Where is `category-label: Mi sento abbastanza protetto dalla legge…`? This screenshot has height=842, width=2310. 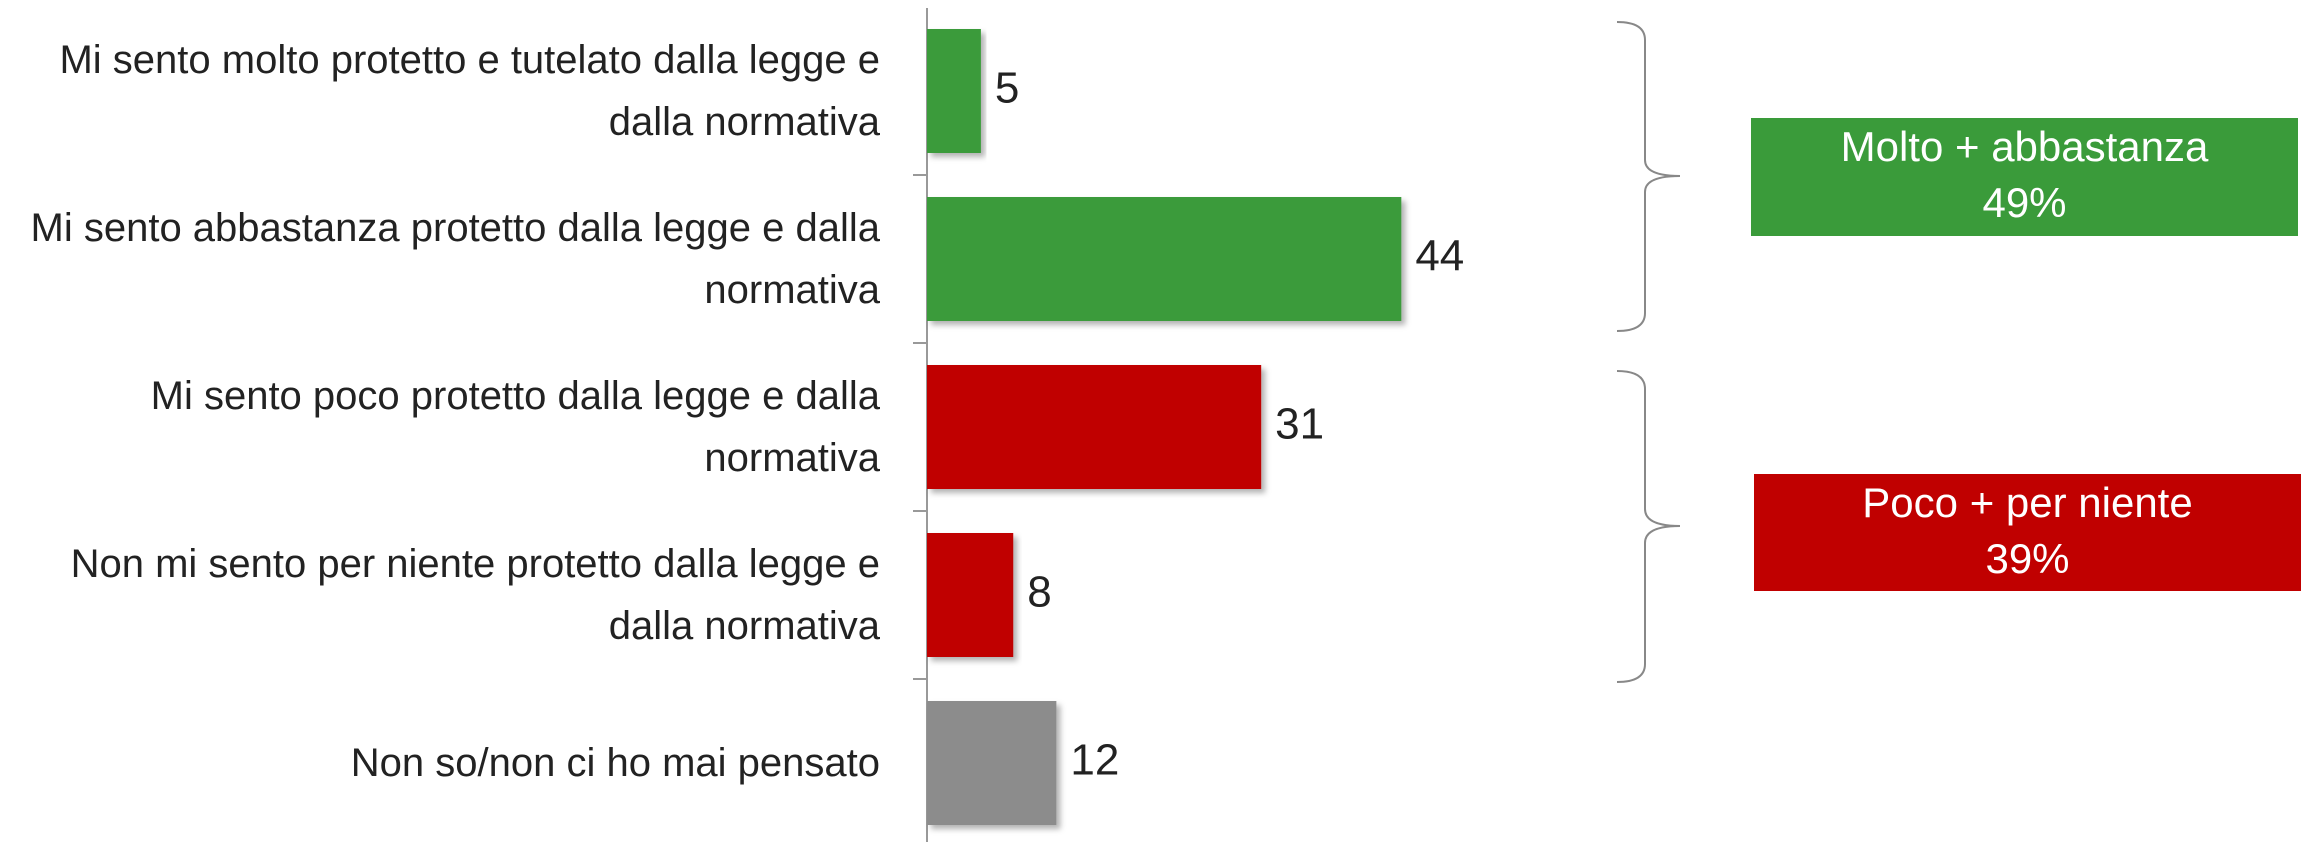 category-label: Mi sento abbastanza protetto dalla legge… is located at coordinates (455, 259).